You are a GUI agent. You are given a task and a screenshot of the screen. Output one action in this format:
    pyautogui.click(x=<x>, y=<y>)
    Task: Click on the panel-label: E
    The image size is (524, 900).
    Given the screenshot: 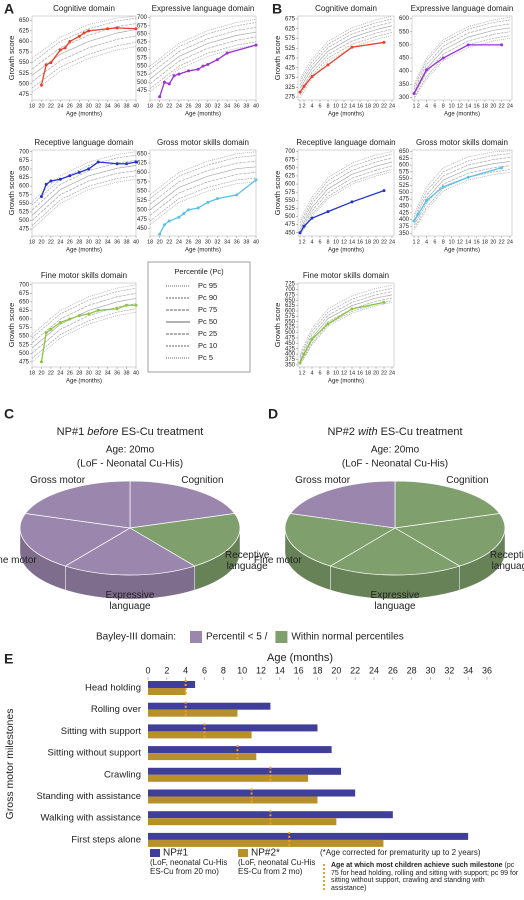 What is the action you would take?
    pyautogui.click(x=8, y=659)
    